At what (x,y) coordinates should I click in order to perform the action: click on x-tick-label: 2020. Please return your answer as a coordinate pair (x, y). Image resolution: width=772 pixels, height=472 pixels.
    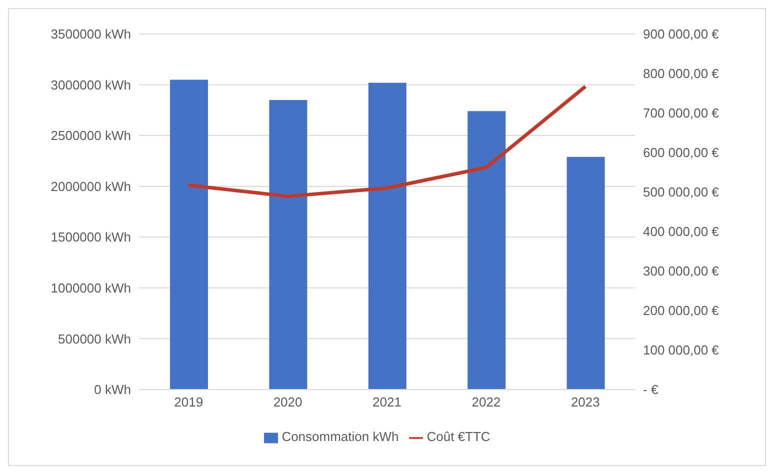
    Looking at the image, I should click on (287, 402).